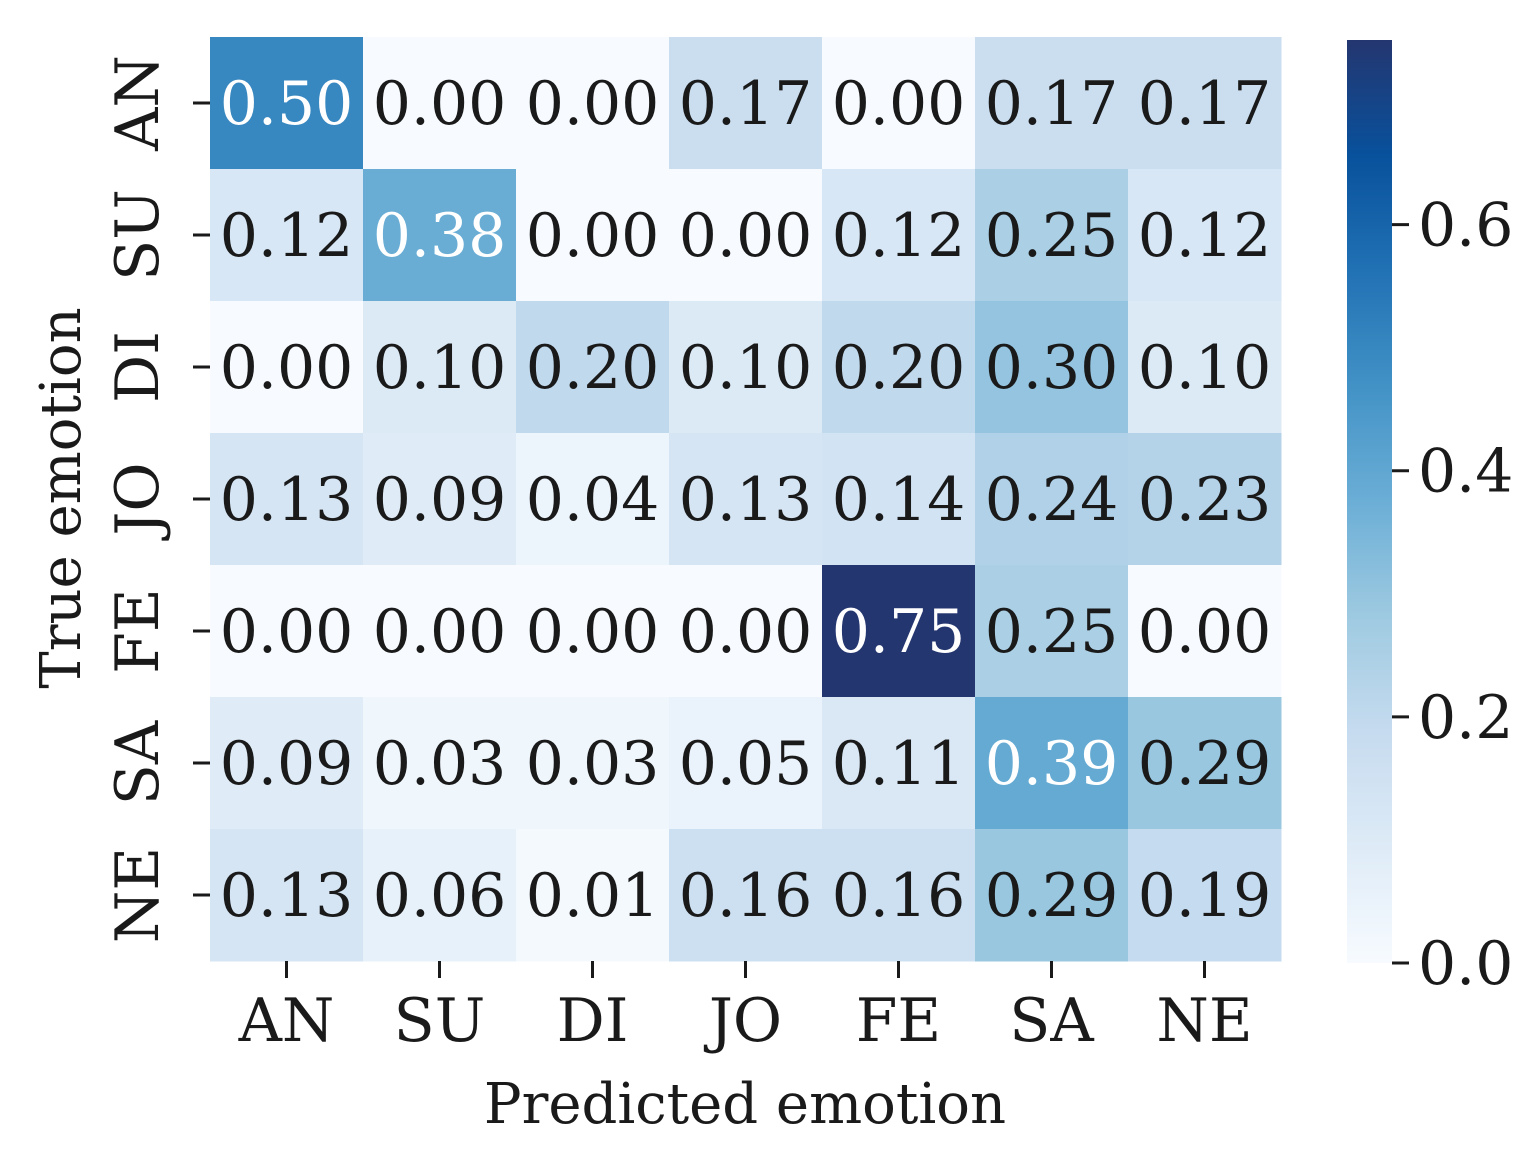  I want to click on y-tick-label-ne: NE, so click(138, 895).